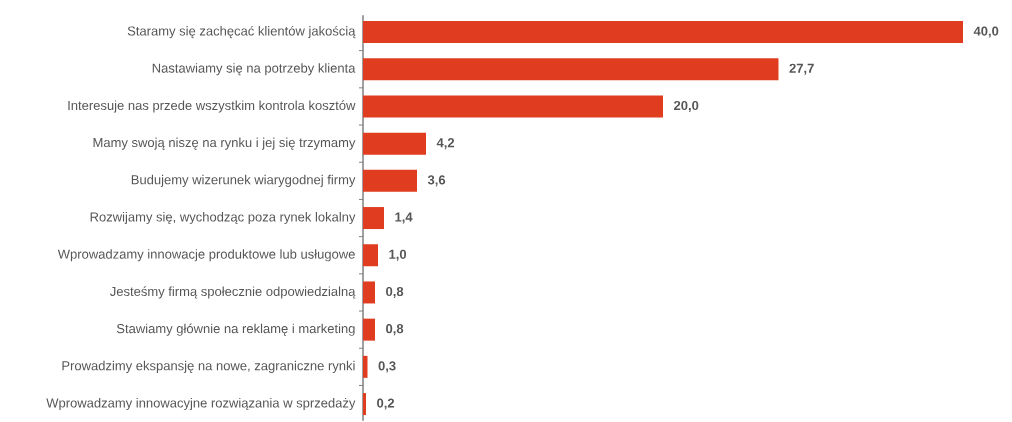  Describe the element at coordinates (206, 255) in the screenshot. I see `y-tick-label: Wprowadzamy innowacje produktowe lub usługowe` at that location.